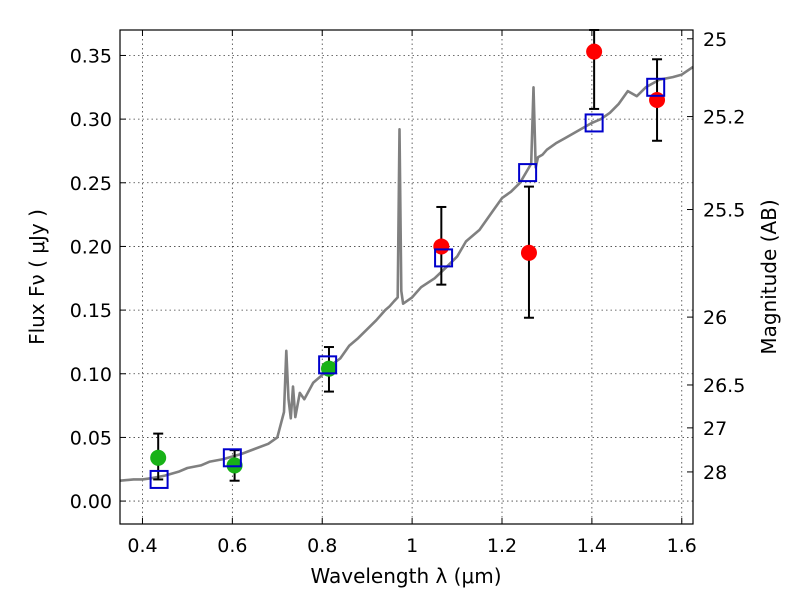 This screenshot has height=600, width=800. What do you see at coordinates (724, 386) in the screenshot?
I see `right-tick-label: 26.5` at bounding box center [724, 386].